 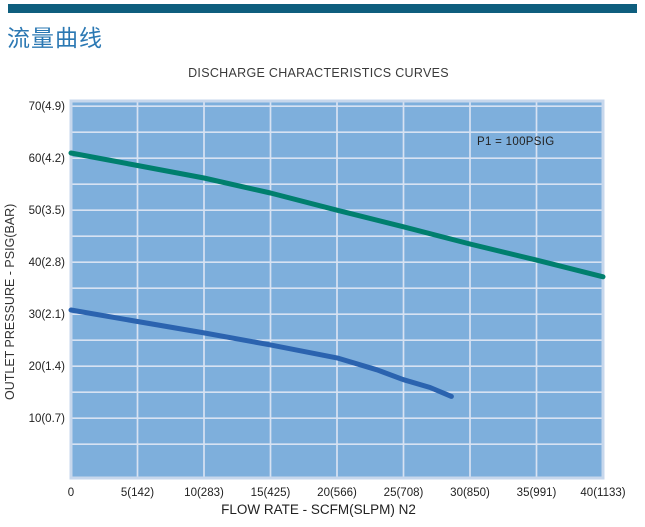 What do you see at coordinates (47, 315) in the screenshot?
I see `y-tick-label: 30(2.1)` at bounding box center [47, 315].